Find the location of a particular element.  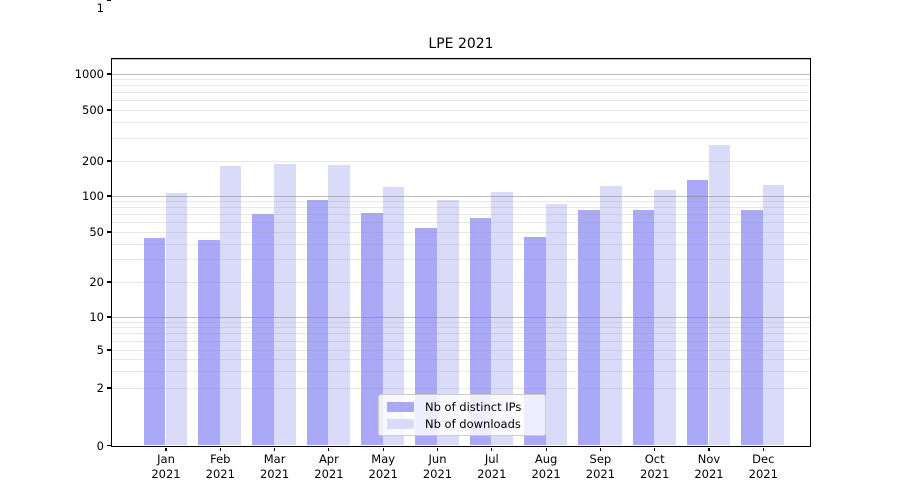

bar-nb-of-distinct-ips-apr is located at coordinates (317, 322).